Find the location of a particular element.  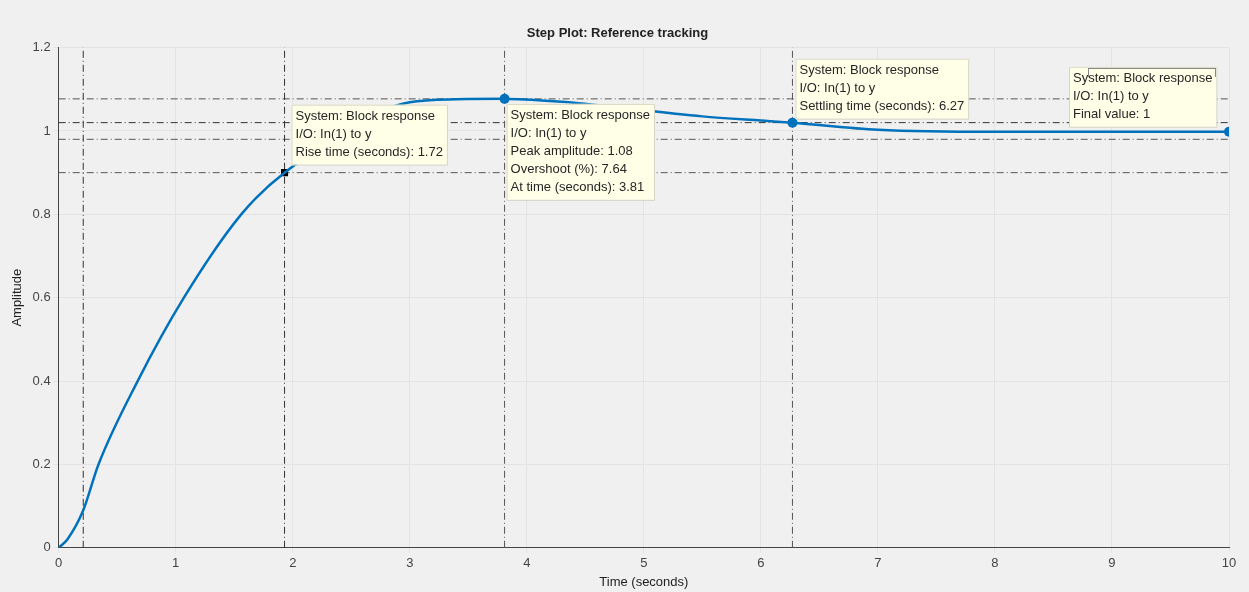

y-tick-label: 0 is located at coordinates (47, 547).